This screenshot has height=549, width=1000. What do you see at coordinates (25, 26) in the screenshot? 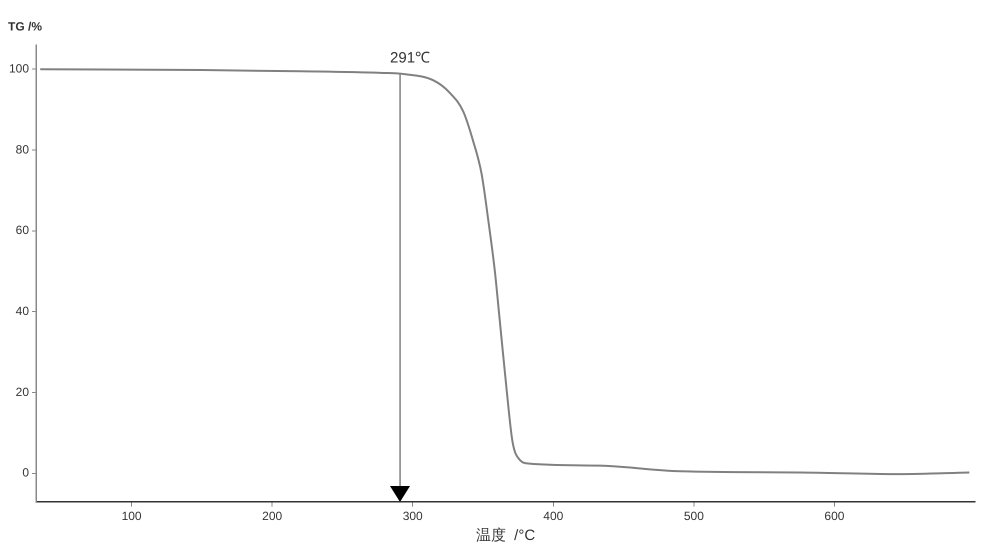
I see `y-axis-title: TG /%` at bounding box center [25, 26].